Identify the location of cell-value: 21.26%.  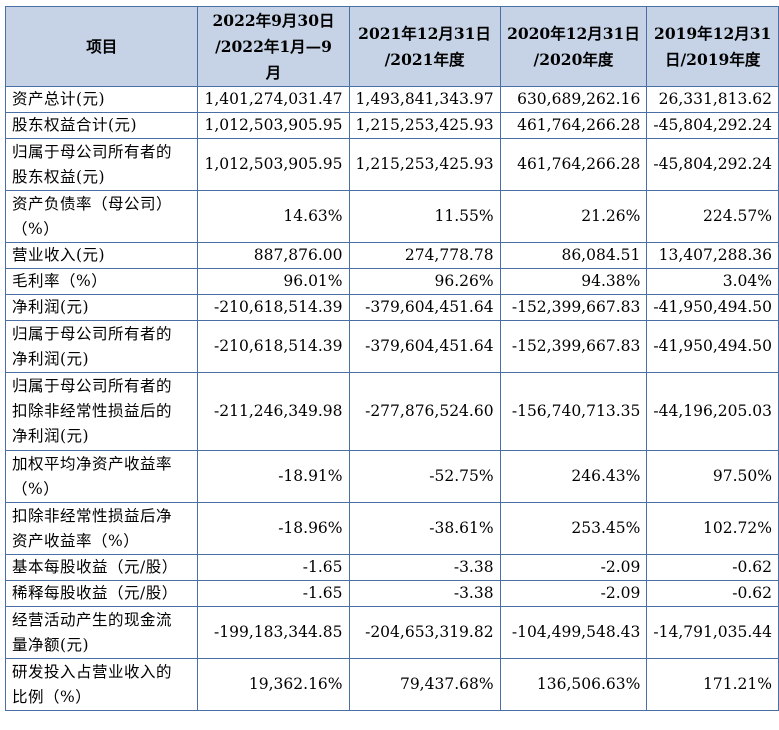
(573, 216).